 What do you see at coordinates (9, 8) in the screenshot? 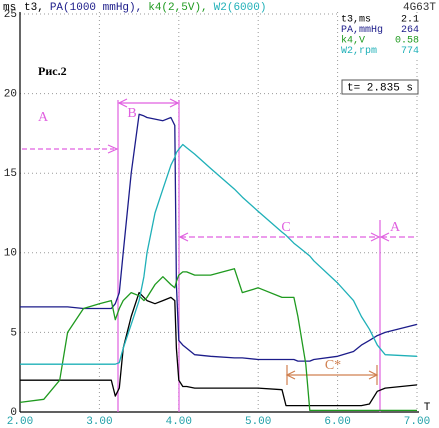
I see `y-axis-label: ms` at bounding box center [9, 8].